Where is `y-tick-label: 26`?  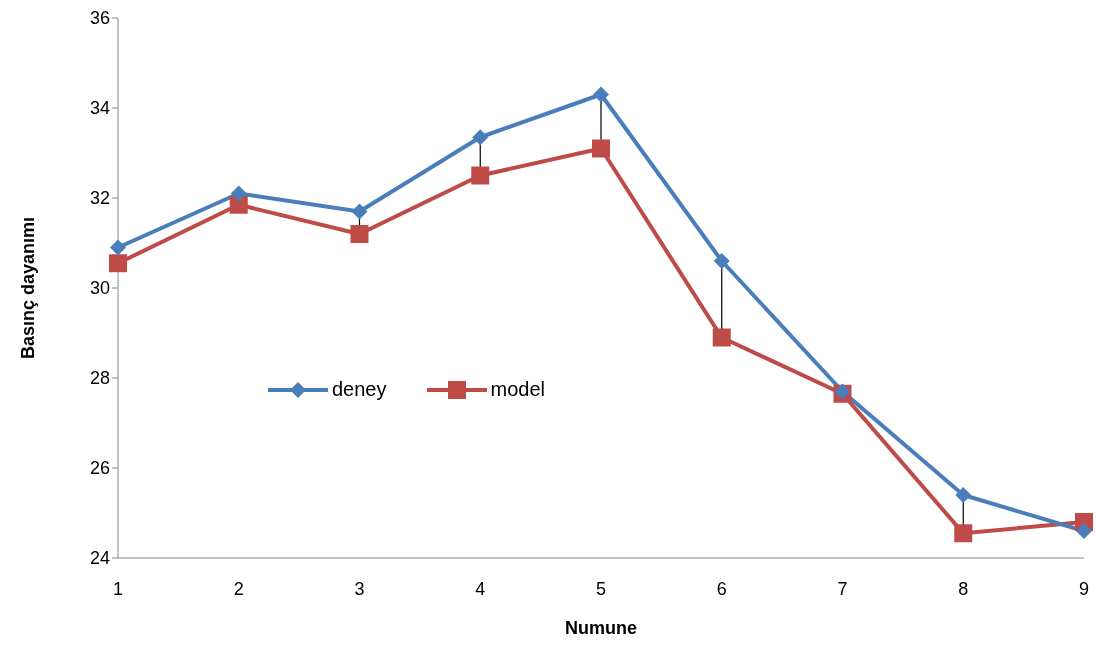 y-tick-label: 26 is located at coordinates (99, 468).